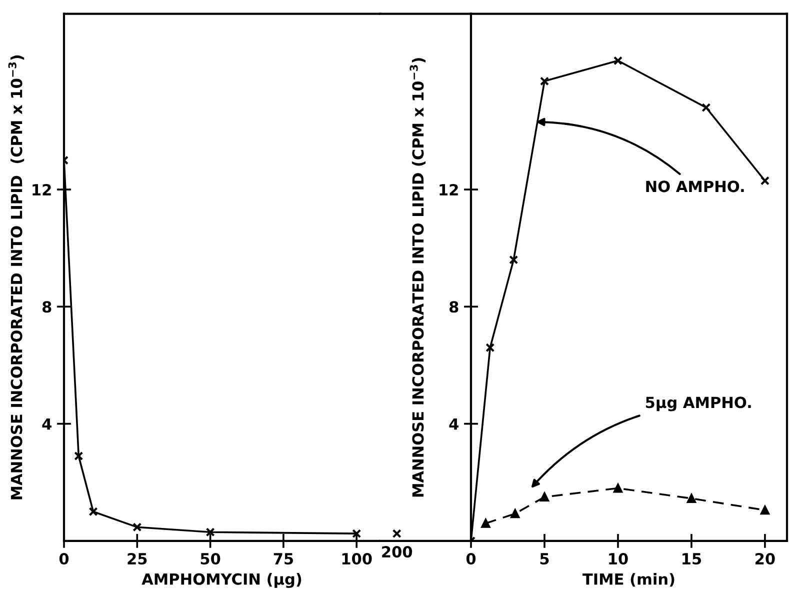  What do you see at coordinates (628, 580) in the screenshot?
I see `x-axis-title: TIME (min)` at bounding box center [628, 580].